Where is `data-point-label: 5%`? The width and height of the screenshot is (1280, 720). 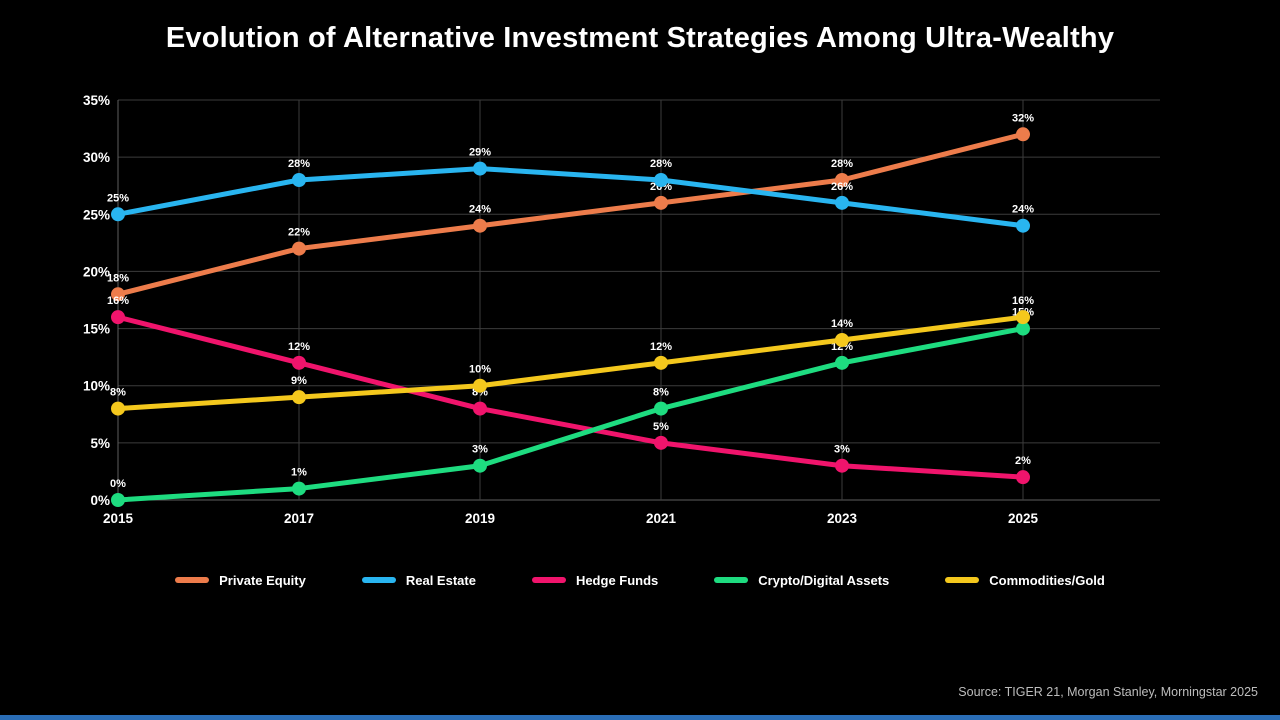 data-point-label: 5% is located at coordinates (661, 427).